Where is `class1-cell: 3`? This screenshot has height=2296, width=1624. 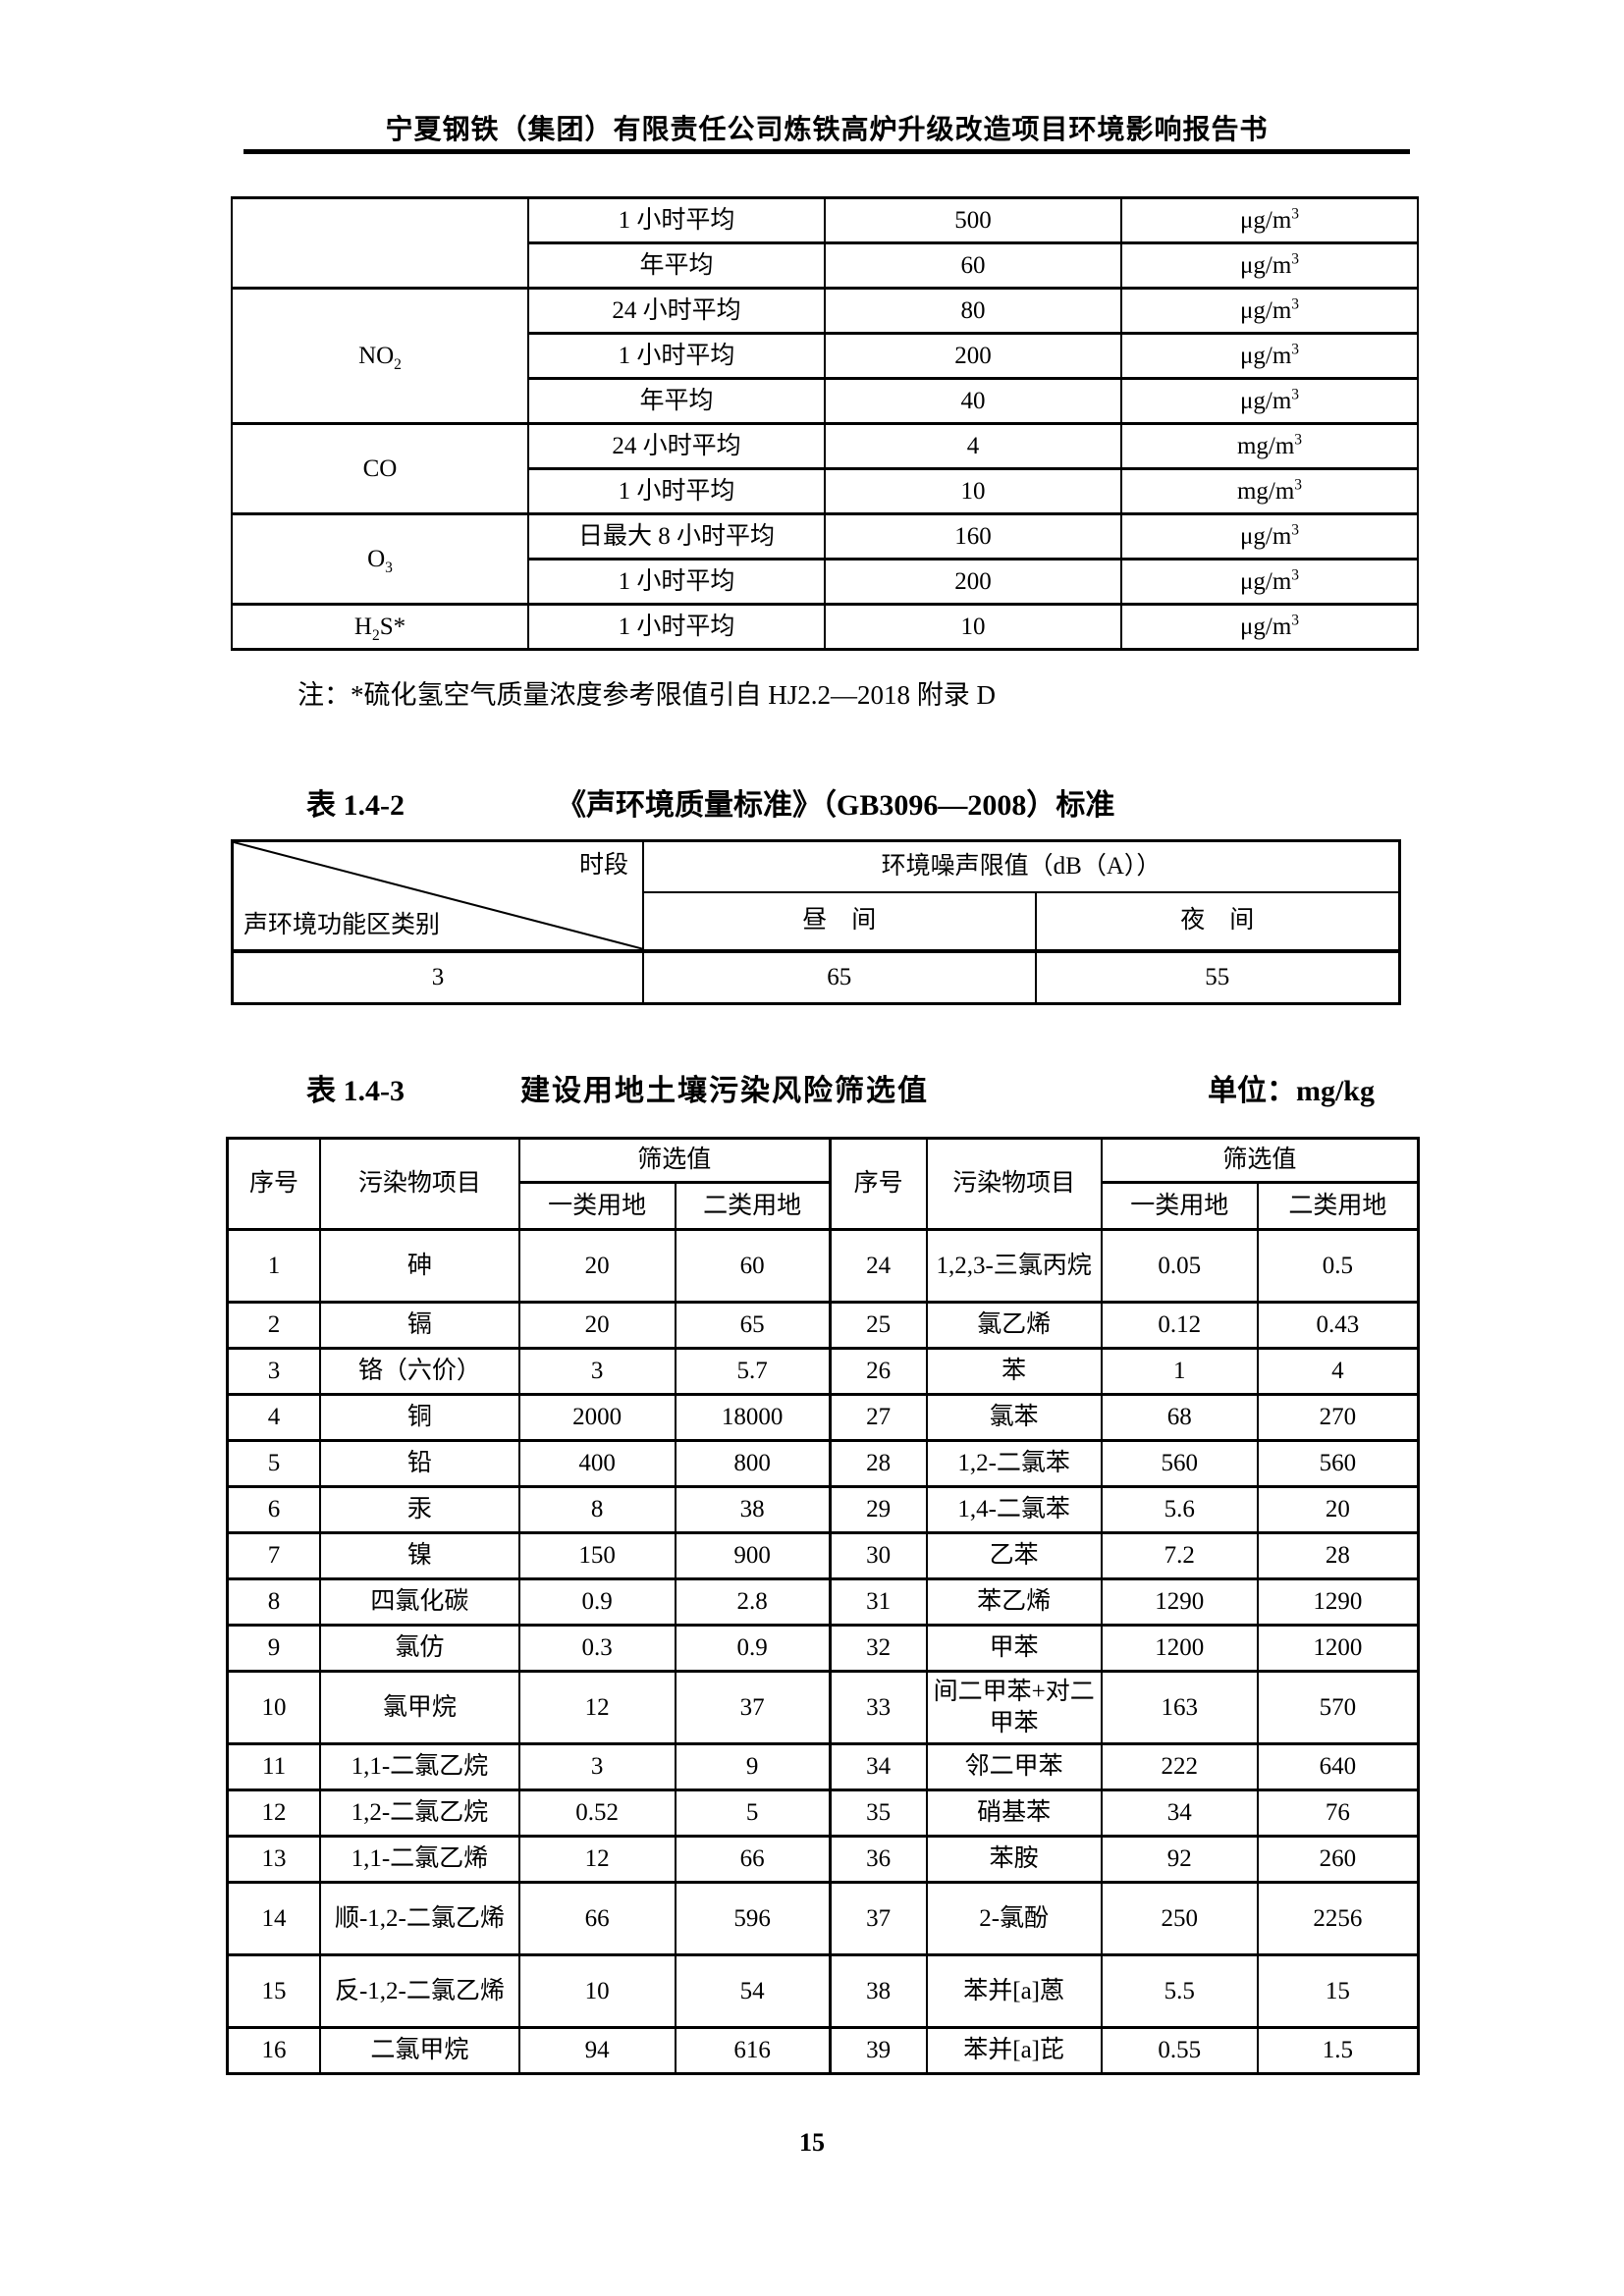 class1-cell: 3 is located at coordinates (597, 1371).